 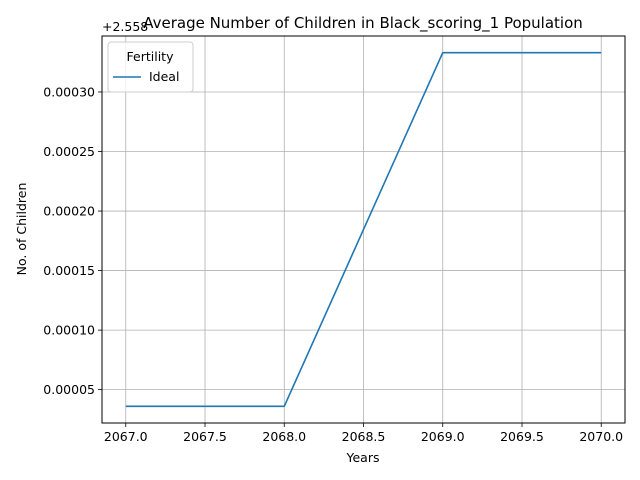 What do you see at coordinates (363, 457) in the screenshot?
I see `x-axis-title: Years` at bounding box center [363, 457].